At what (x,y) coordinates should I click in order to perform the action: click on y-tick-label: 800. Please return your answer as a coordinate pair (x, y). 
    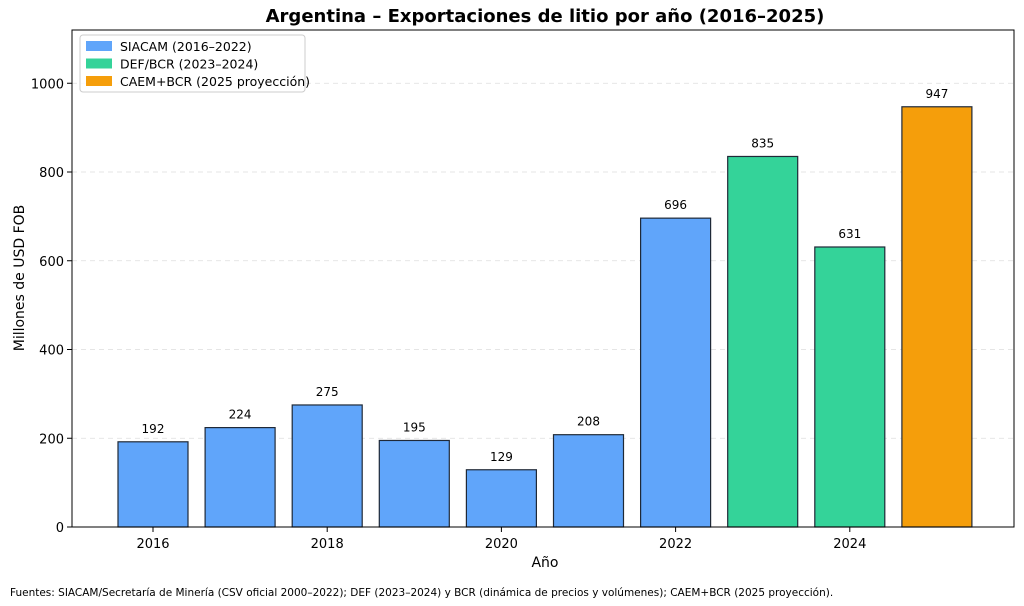
    Looking at the image, I should click on (51, 173).